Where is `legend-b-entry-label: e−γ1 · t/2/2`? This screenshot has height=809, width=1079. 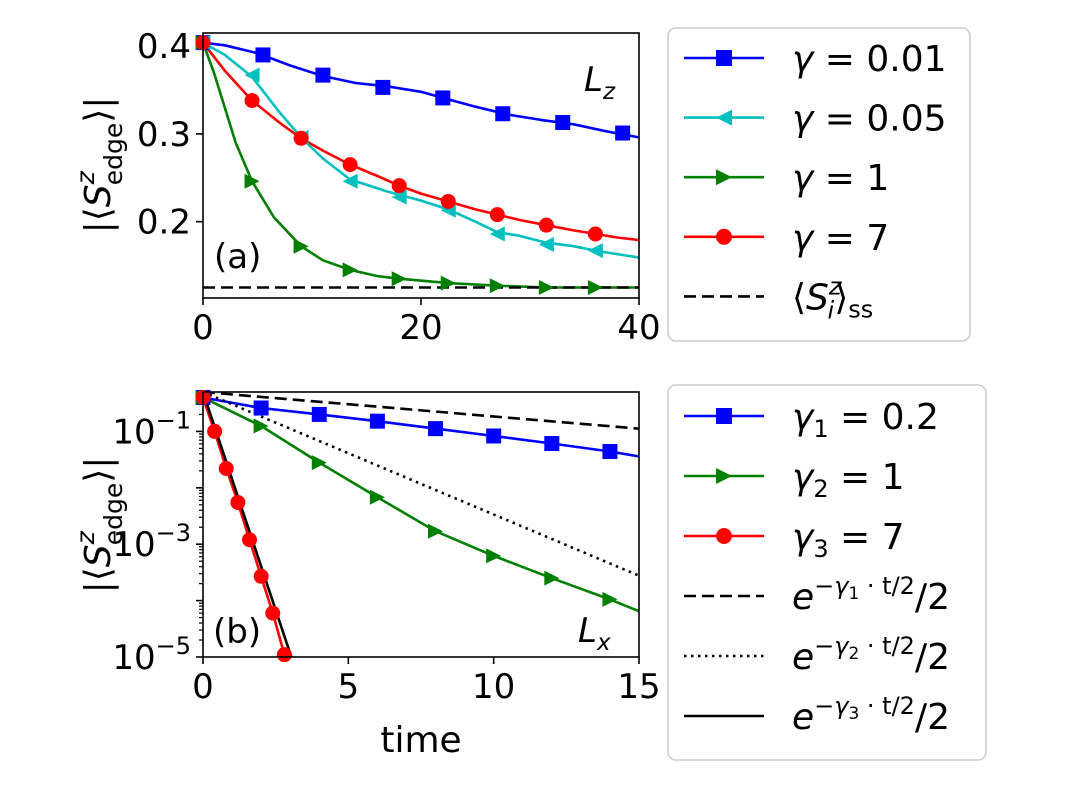 legend-b-entry-label: e−γ1 · t/2/2 is located at coordinates (871, 595).